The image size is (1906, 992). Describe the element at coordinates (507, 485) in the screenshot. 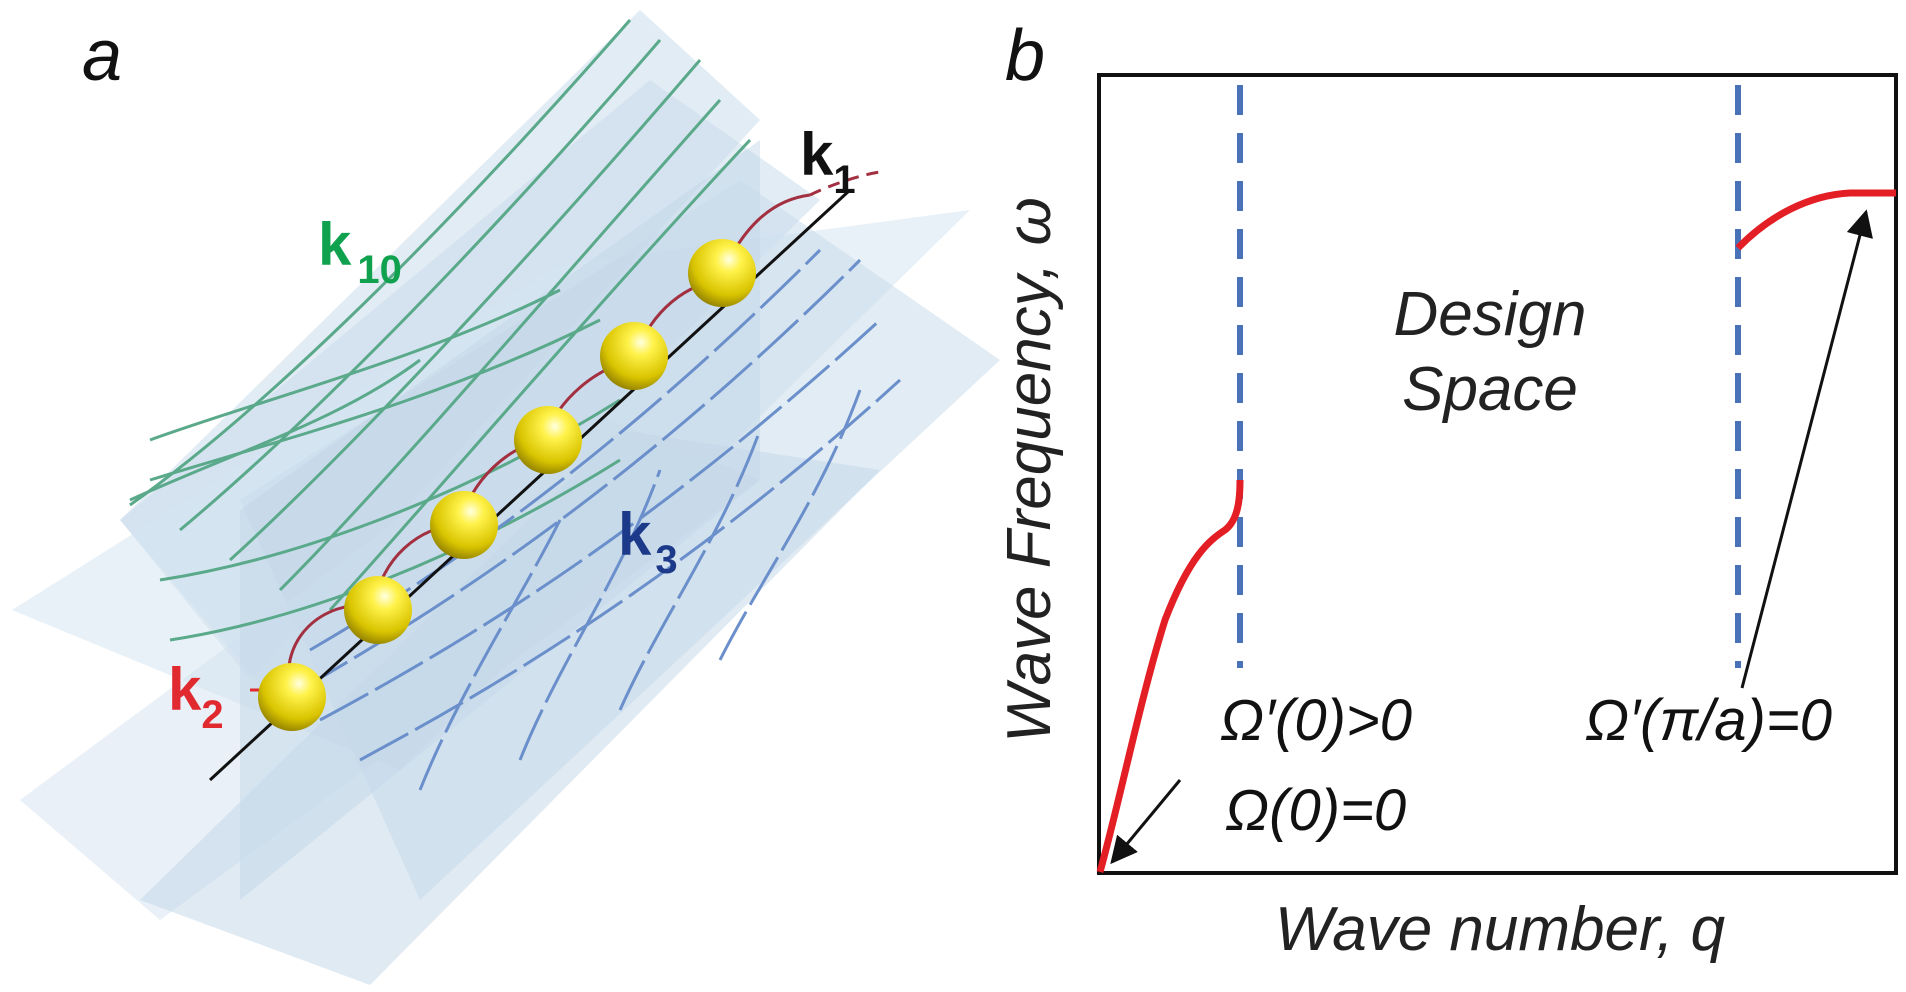

I see `spheres` at that location.